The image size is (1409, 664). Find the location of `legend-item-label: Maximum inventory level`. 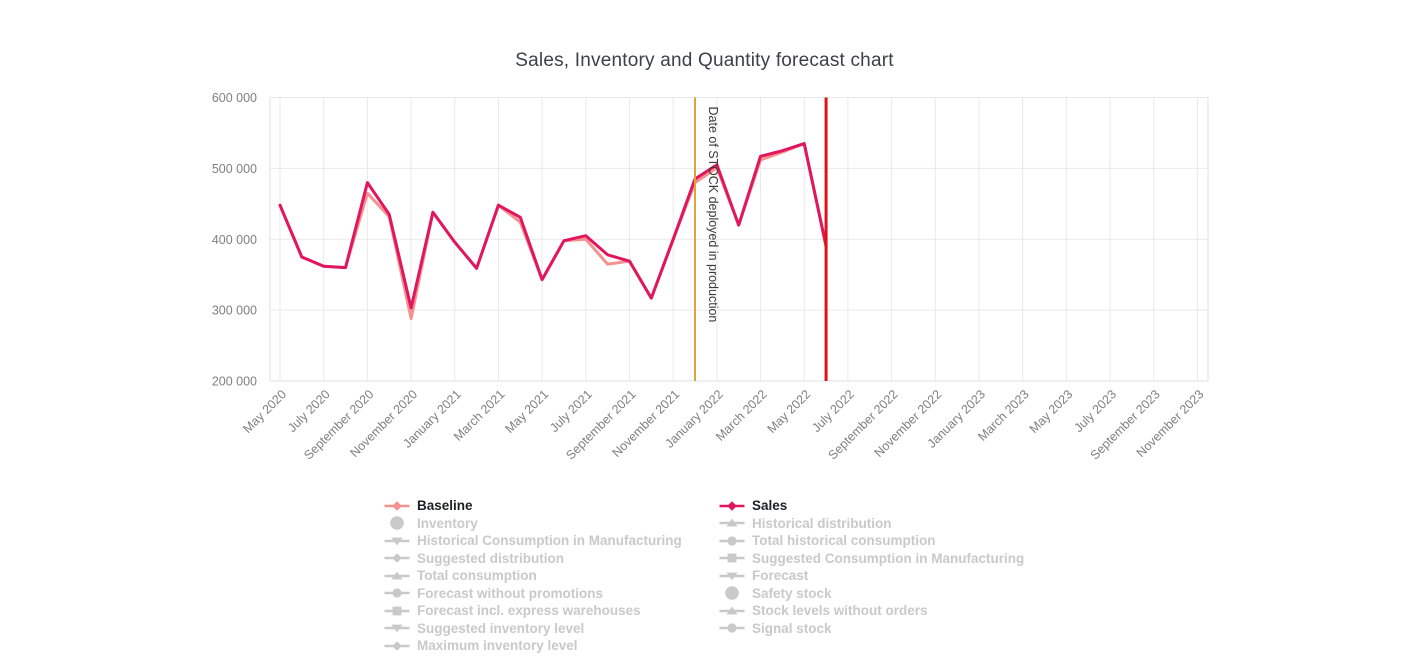

legend-item-label: Maximum inventory level is located at coordinates (497, 645).